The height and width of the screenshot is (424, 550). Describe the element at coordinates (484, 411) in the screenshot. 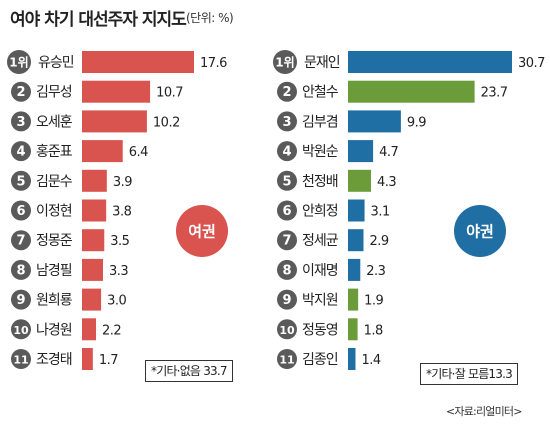

I see `source-label: <자료:리얼미터>` at that location.